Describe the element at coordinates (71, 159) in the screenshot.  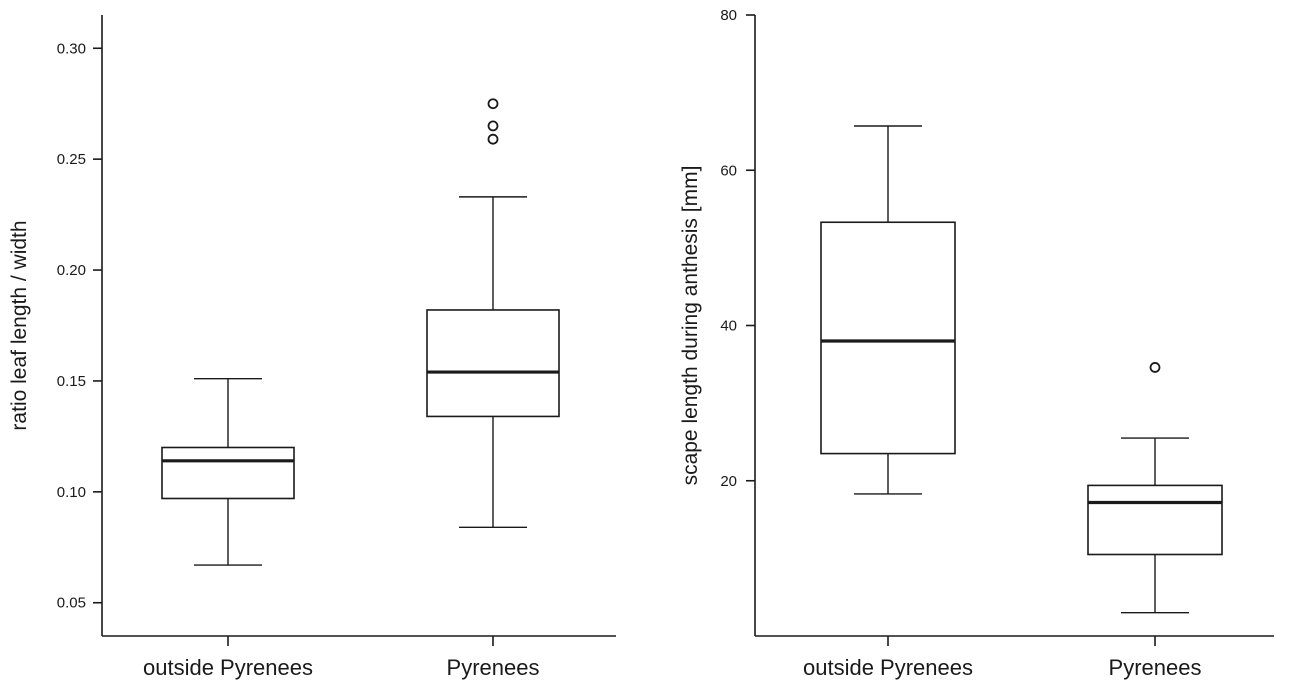
I see `y-tick-label: 0.25` at that location.